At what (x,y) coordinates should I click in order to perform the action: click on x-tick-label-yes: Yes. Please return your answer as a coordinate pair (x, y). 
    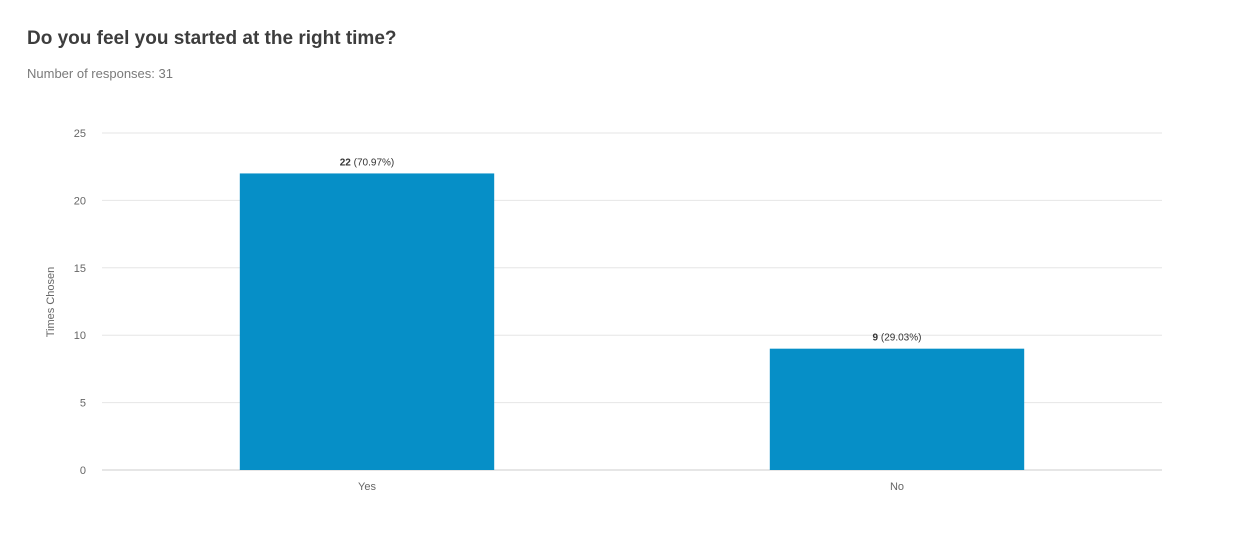
    Looking at the image, I should click on (367, 487).